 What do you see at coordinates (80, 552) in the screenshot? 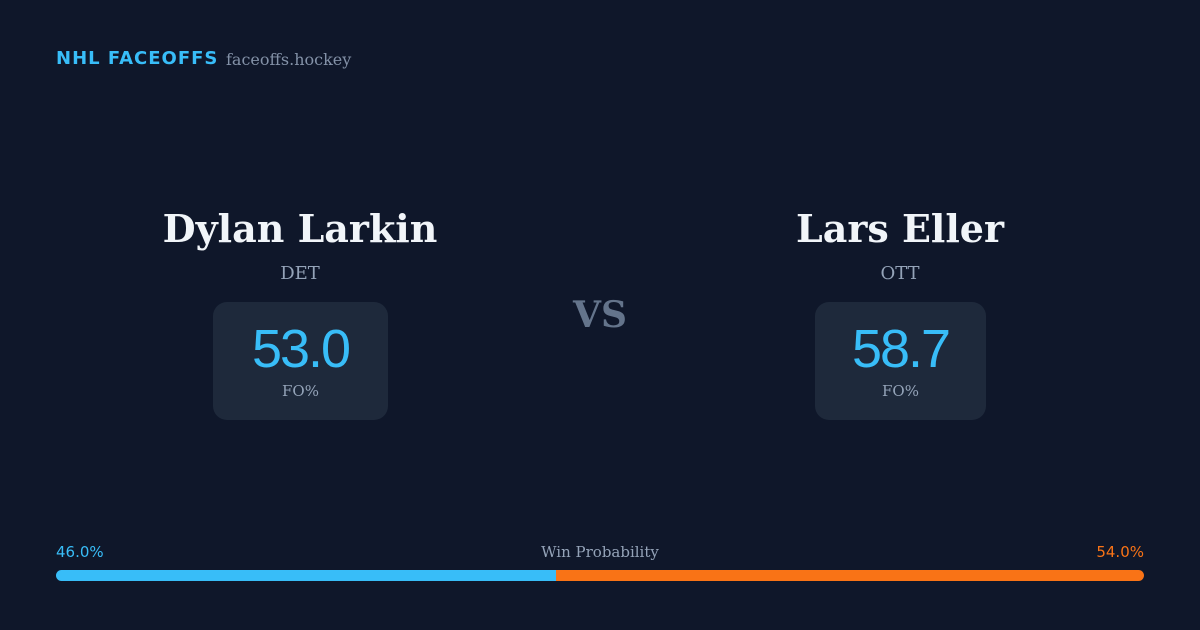
I see `left-probability: 46.0%` at bounding box center [80, 552].